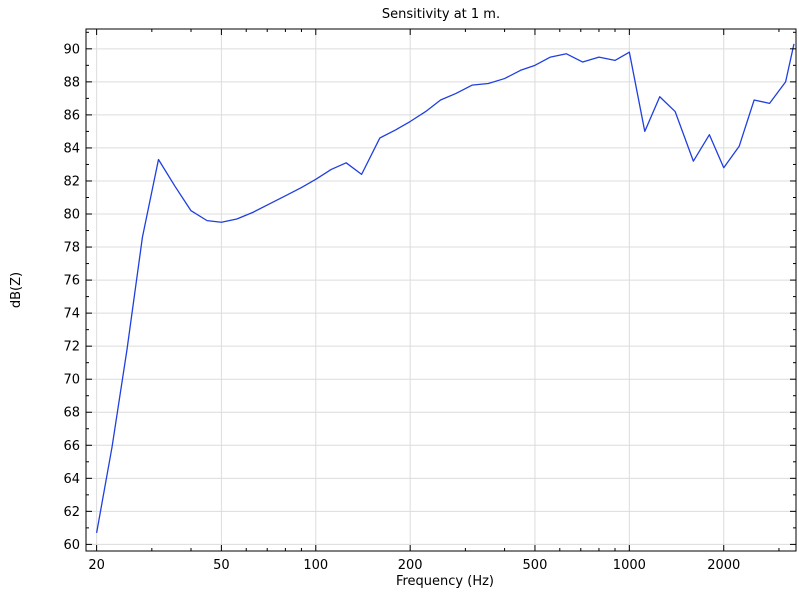 This screenshot has width=799, height=593. Describe the element at coordinates (71, 545) in the screenshot. I see `y-tick-label: 60` at that location.